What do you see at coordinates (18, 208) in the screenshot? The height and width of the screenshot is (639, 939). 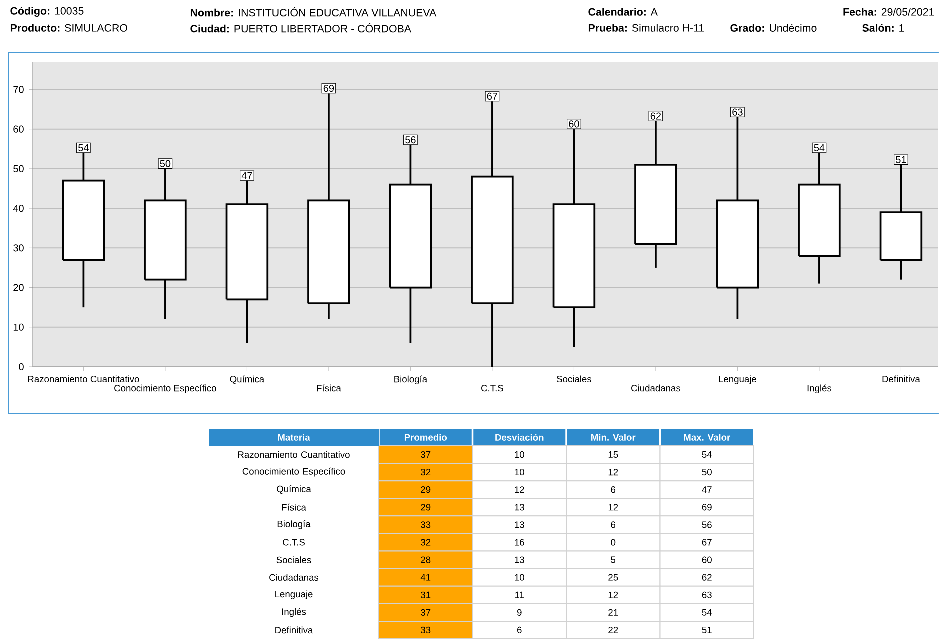 I see `y-tick-label: 40` at bounding box center [18, 208].